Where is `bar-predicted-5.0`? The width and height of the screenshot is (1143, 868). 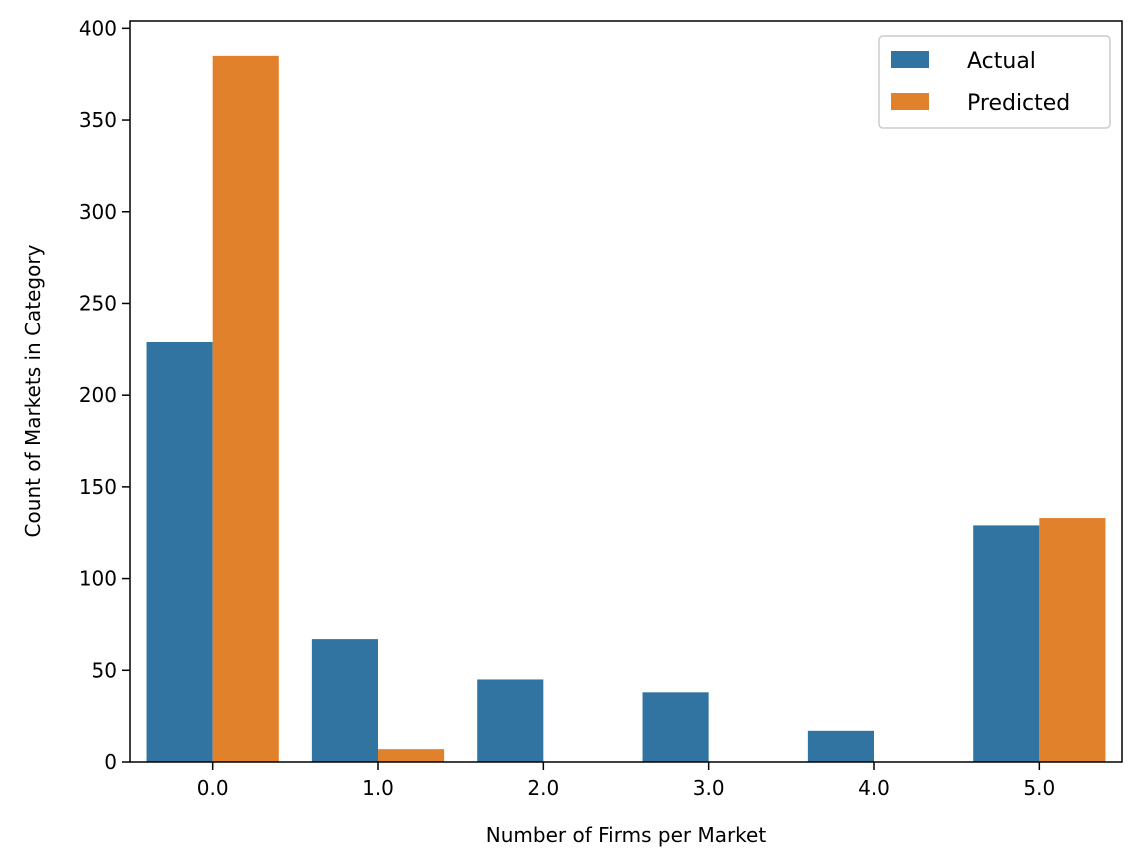
bar-predicted-5.0 is located at coordinates (1072, 640).